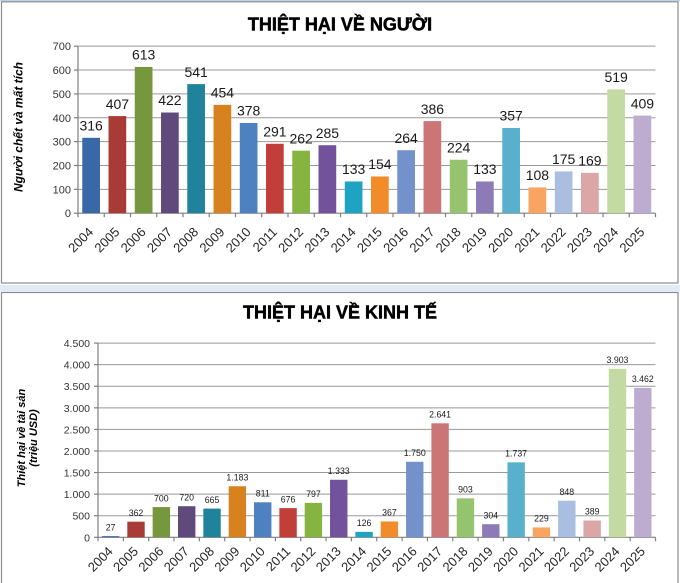  What do you see at coordinates (592, 512) in the screenshot?
I see `svg-text: 389` at bounding box center [592, 512].